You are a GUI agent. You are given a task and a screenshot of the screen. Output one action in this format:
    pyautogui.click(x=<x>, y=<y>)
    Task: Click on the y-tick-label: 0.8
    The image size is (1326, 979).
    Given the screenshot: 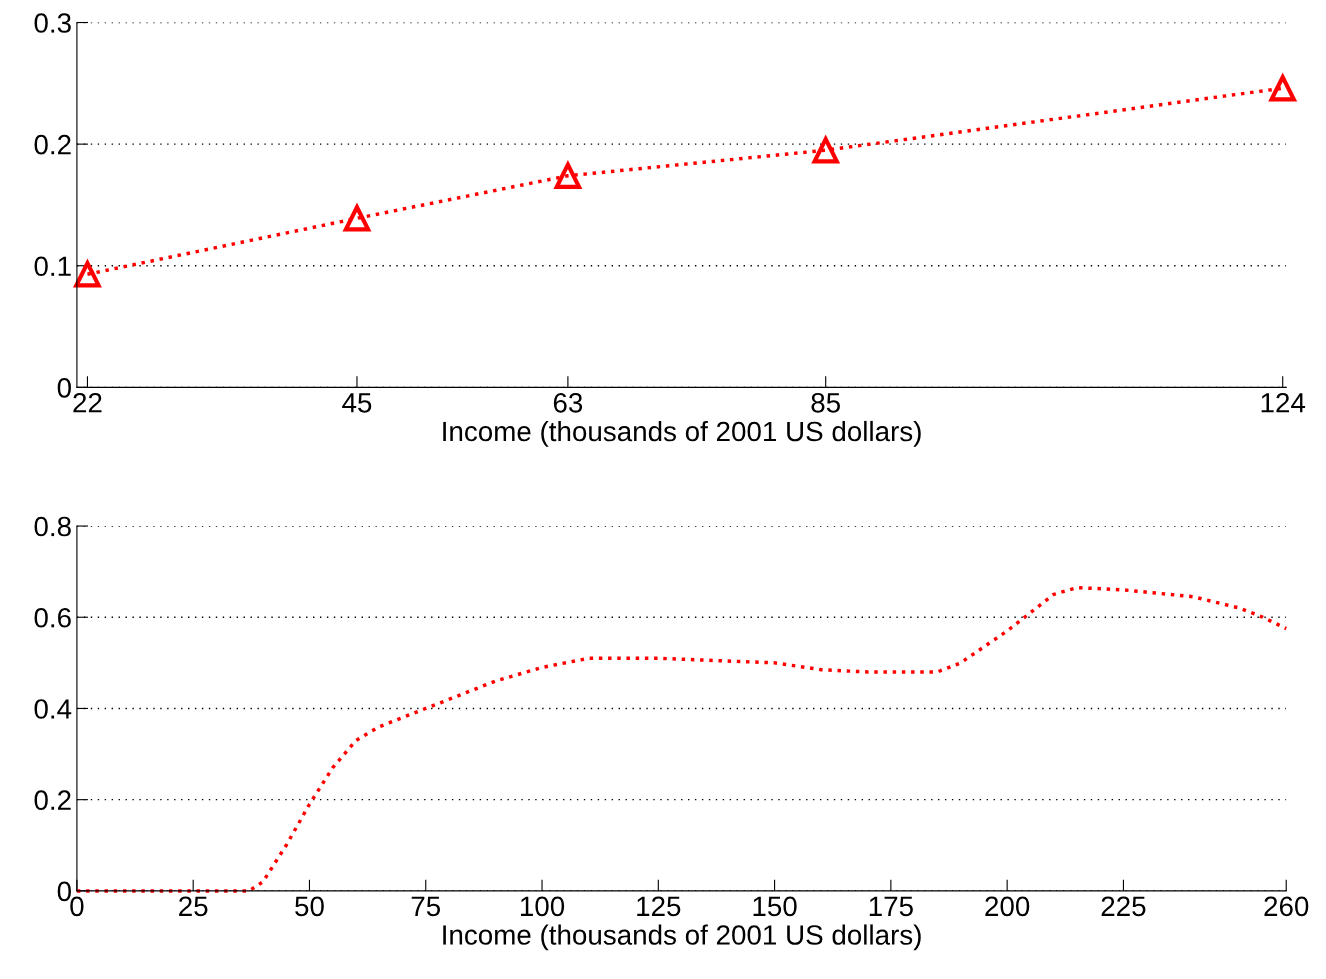 What is the action you would take?
    pyautogui.click(x=52, y=526)
    